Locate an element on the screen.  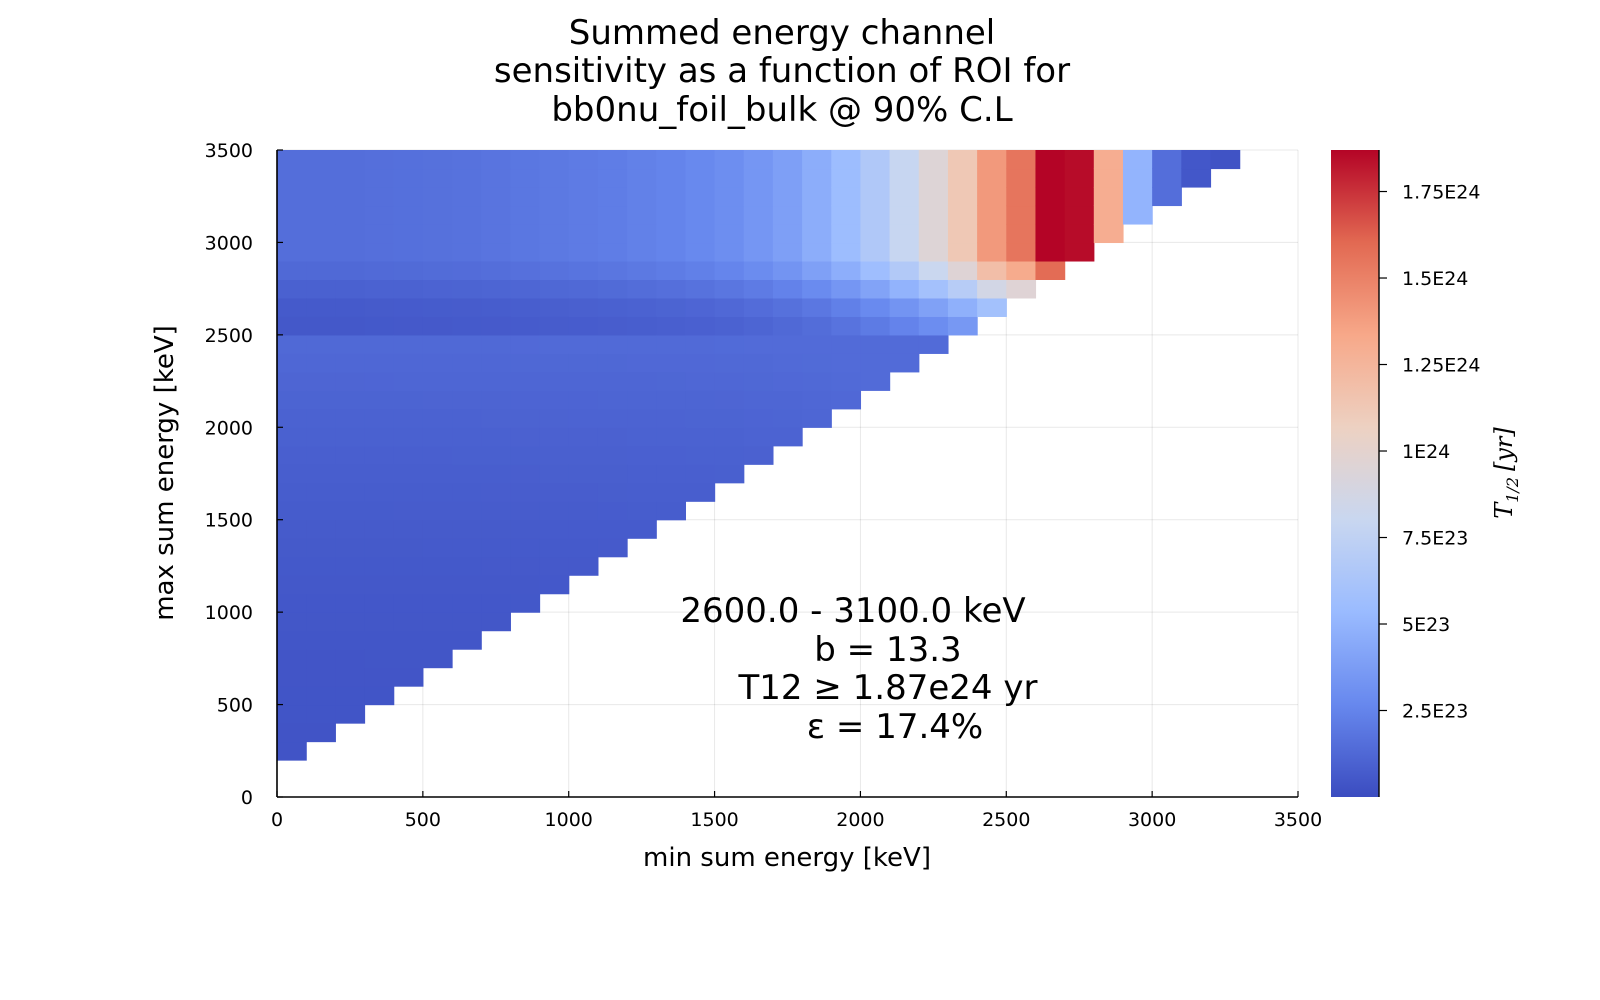
colorbar-tick-label: 1.75E24 is located at coordinates (1441, 193).